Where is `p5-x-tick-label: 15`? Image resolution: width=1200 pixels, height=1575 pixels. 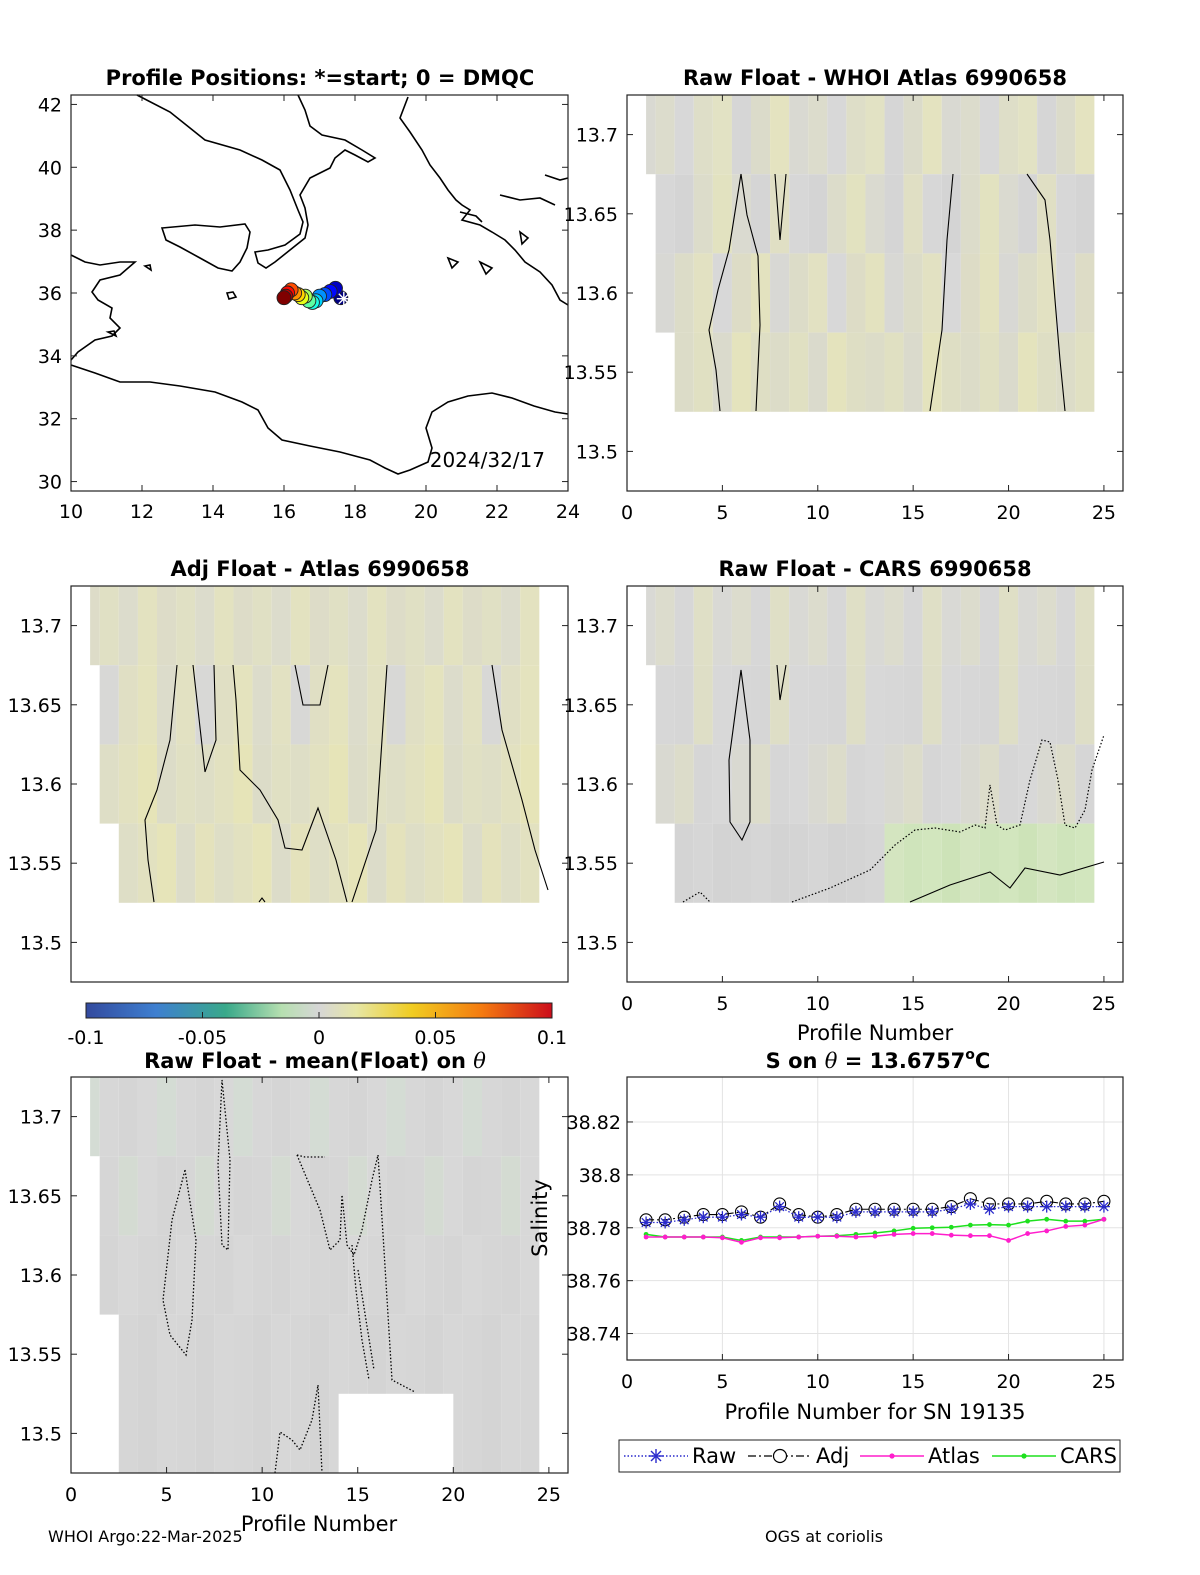 p5-x-tick-label: 15 is located at coordinates (358, 1495).